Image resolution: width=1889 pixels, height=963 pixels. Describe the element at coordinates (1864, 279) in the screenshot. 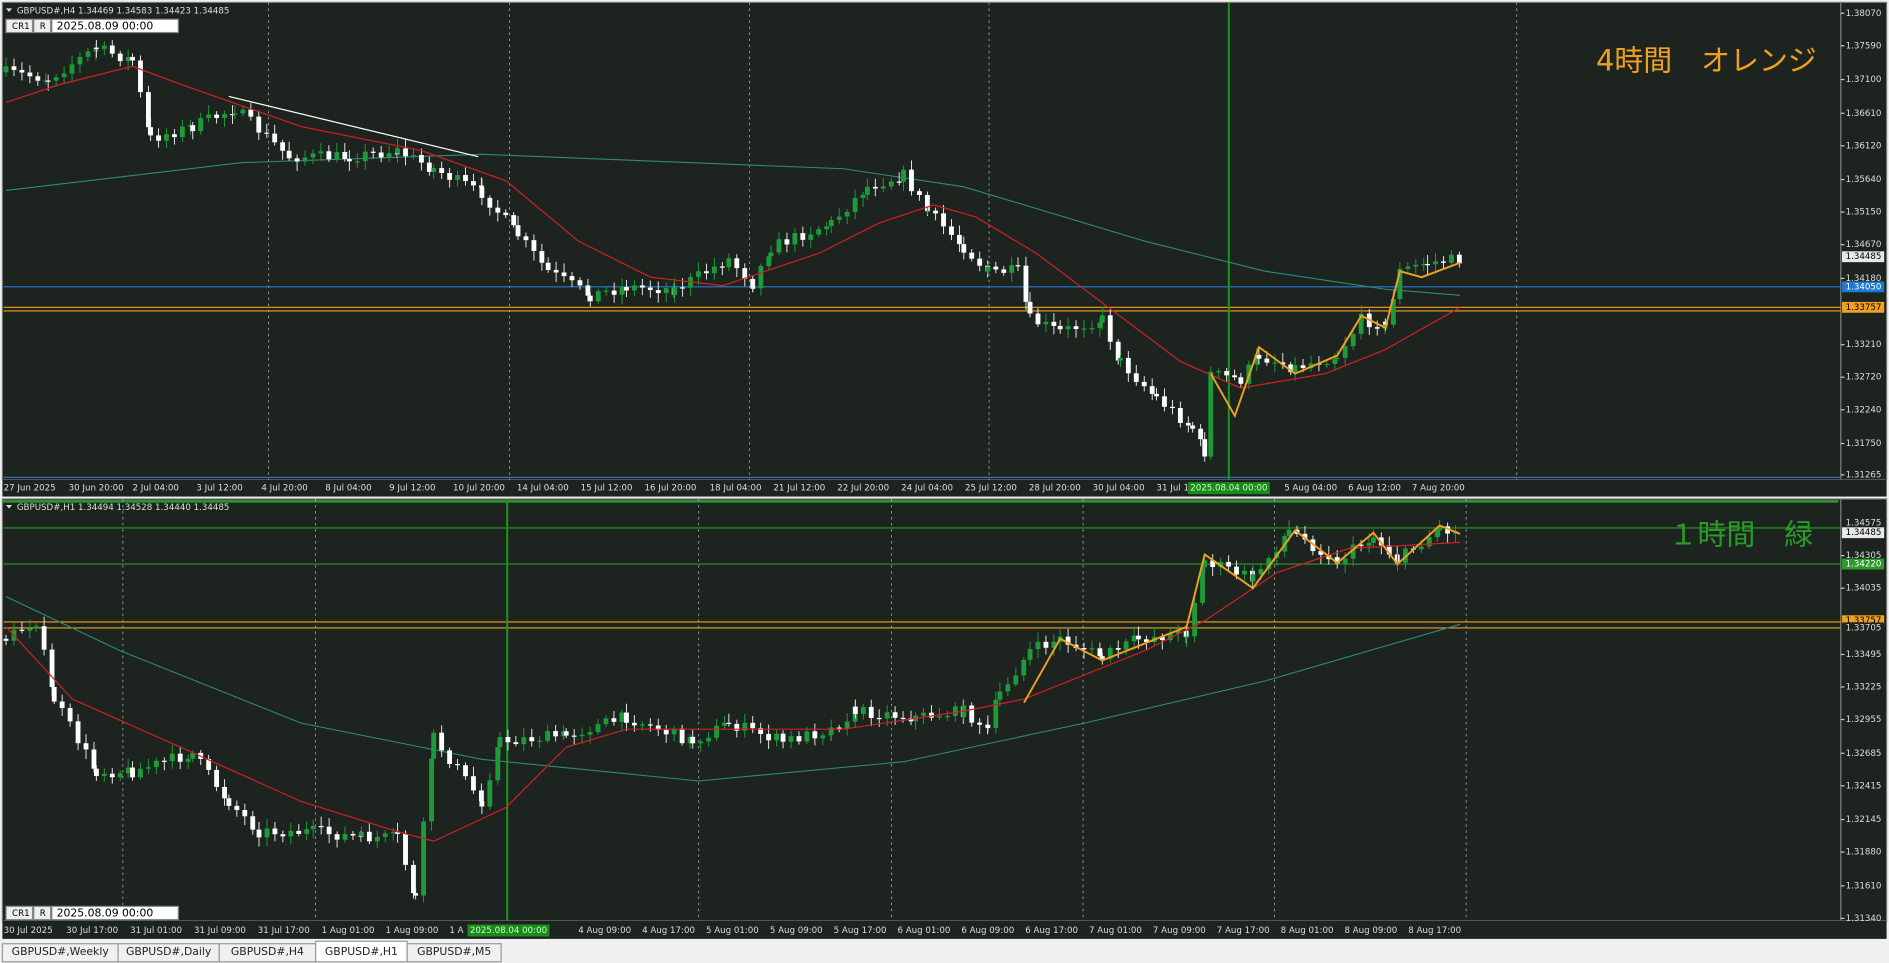

I see `price-label: 1.34180` at that location.